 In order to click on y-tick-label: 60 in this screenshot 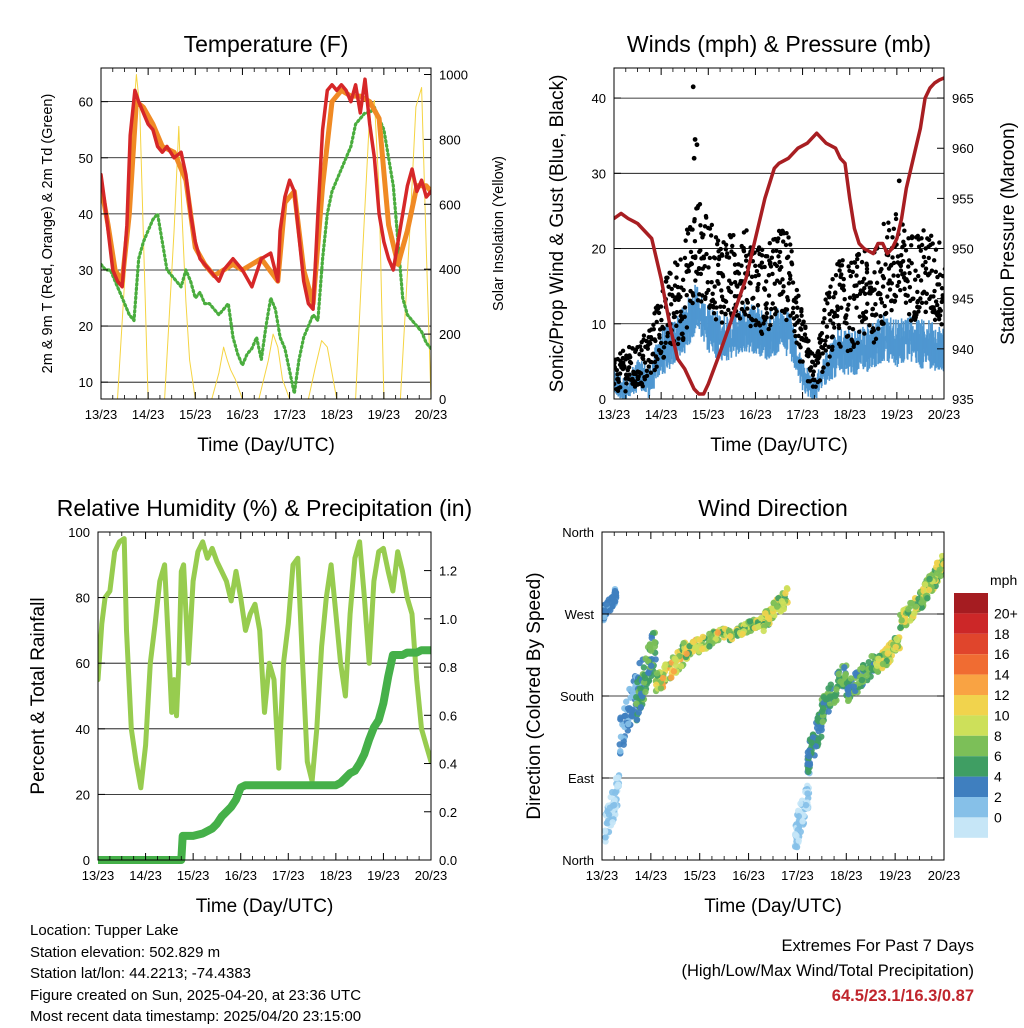, I will do `click(83, 663)`.